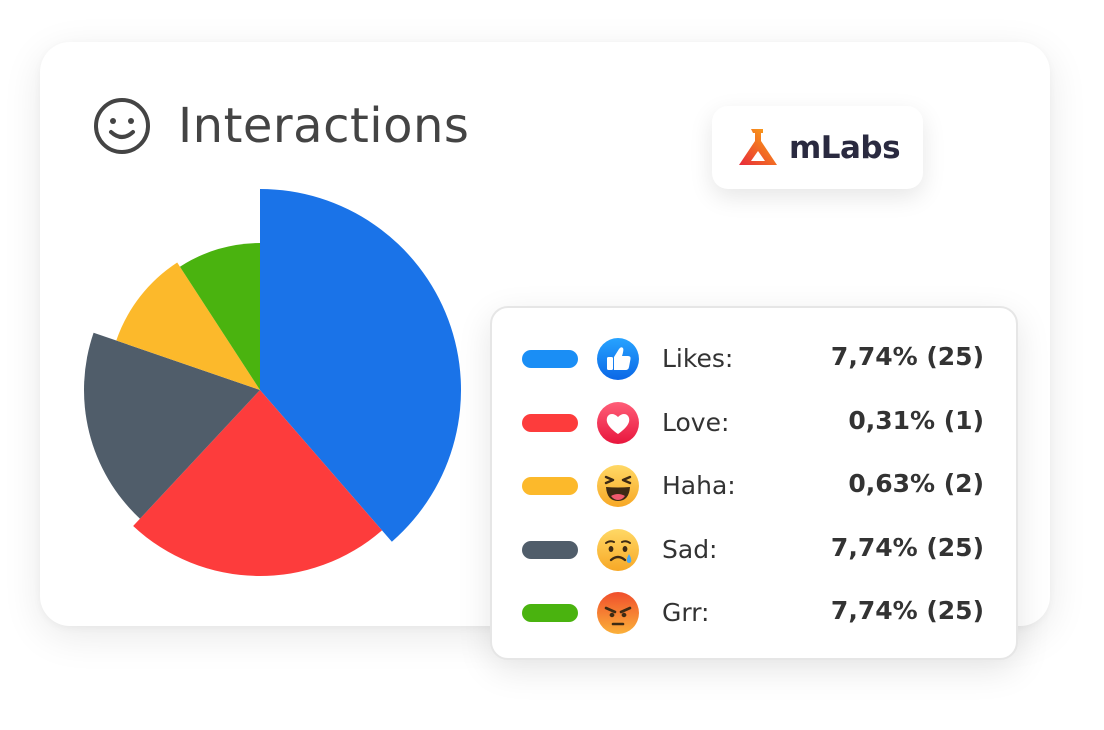 The height and width of the screenshot is (730, 1104). What do you see at coordinates (699, 485) in the screenshot?
I see `legend-label: Haha:` at bounding box center [699, 485].